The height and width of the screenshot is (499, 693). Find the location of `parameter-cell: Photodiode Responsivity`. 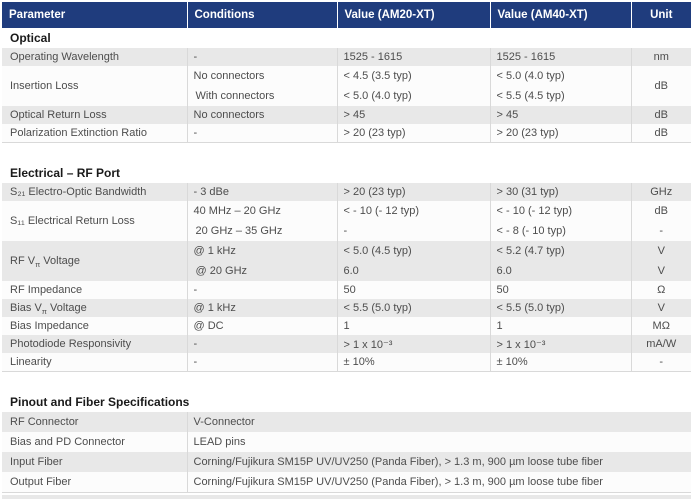

parameter-cell: Photodiode Responsivity is located at coordinates (94, 344).